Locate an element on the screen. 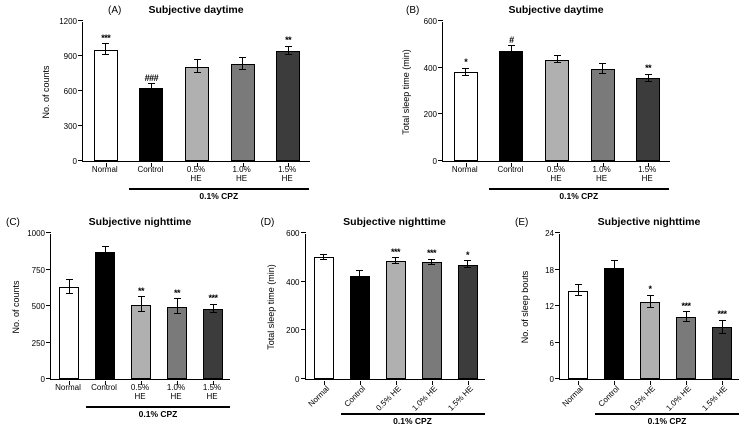 This screenshot has width=745, height=432. y-axis: 0 300 600 900 1200 is located at coordinates (59, 92).